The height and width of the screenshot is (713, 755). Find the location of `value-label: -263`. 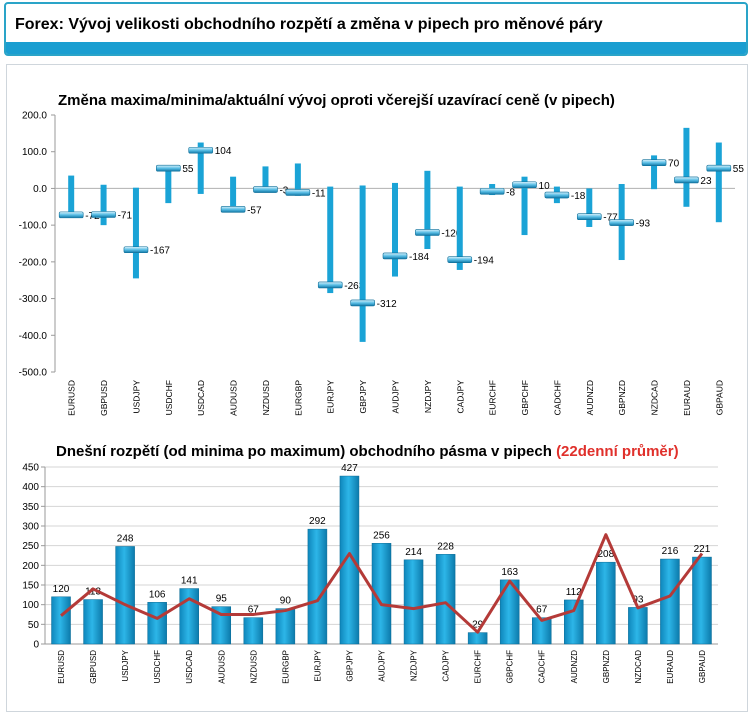

value-label: -263 is located at coordinates (354, 286).